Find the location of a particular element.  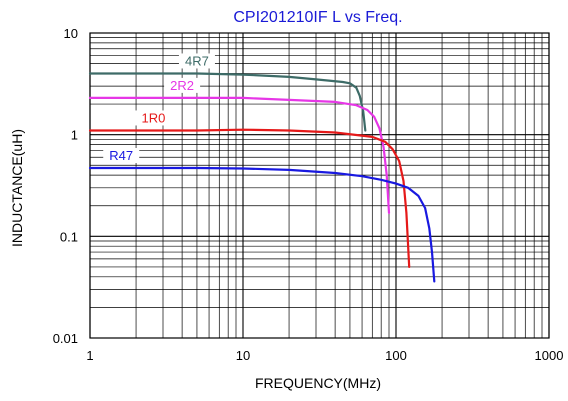

chart-title: CPI201210IF L vs Freq. is located at coordinates (317, 17).